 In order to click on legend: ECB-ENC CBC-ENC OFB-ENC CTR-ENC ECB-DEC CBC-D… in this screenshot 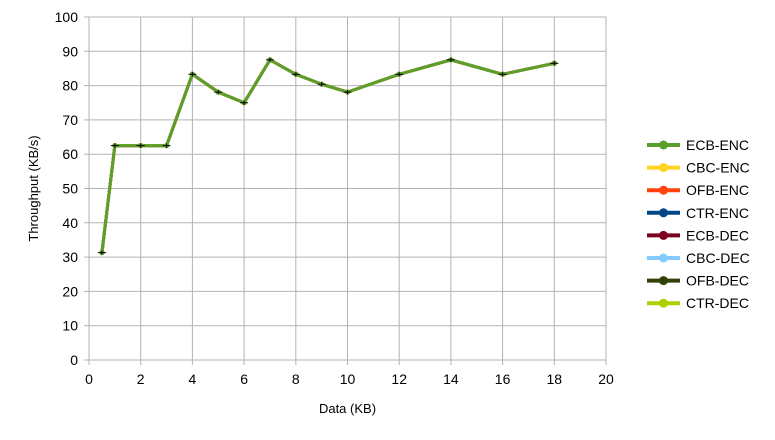, I will do `click(698, 224)`.